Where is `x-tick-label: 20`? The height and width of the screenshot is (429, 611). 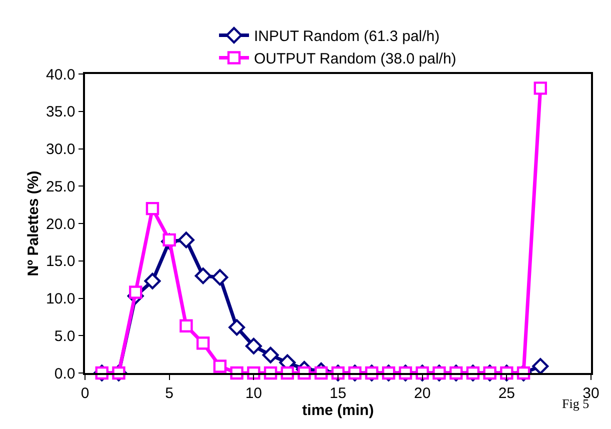
x-tick-label: 20 is located at coordinates (422, 393).